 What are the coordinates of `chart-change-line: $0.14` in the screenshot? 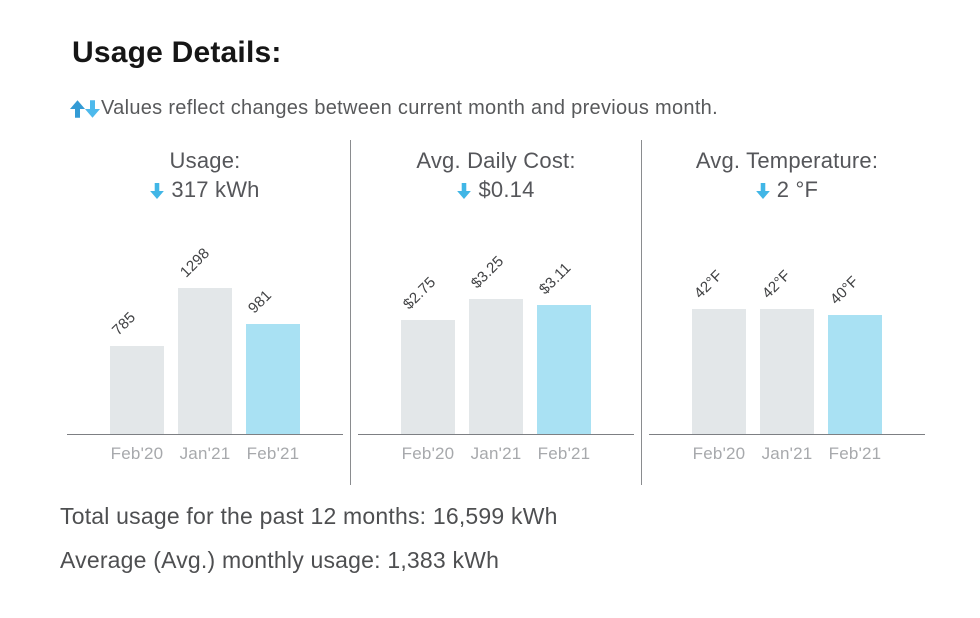 It's located at (495, 189).